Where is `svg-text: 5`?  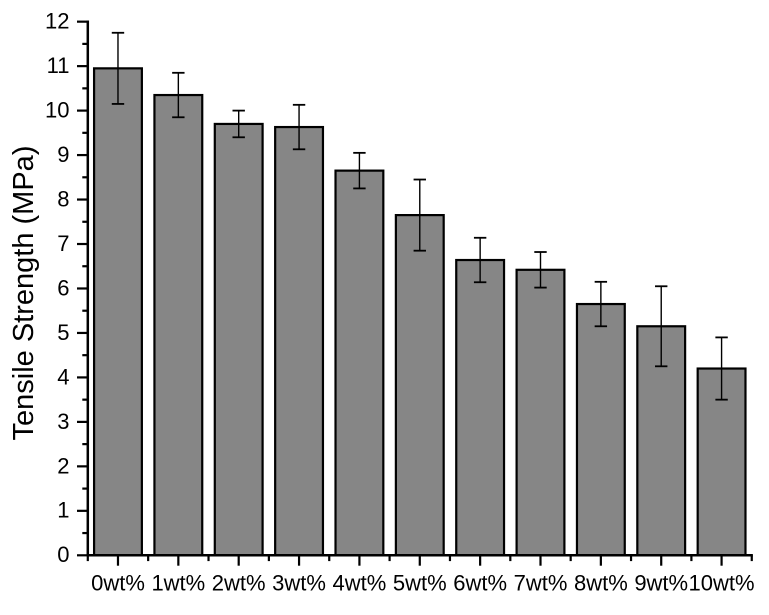 svg-text: 5 is located at coordinates (63, 332).